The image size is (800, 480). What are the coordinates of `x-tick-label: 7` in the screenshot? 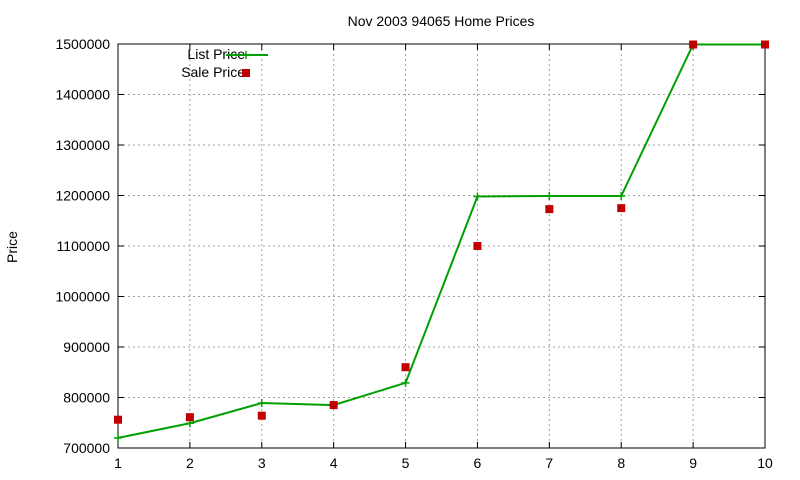 It's located at (549, 463).